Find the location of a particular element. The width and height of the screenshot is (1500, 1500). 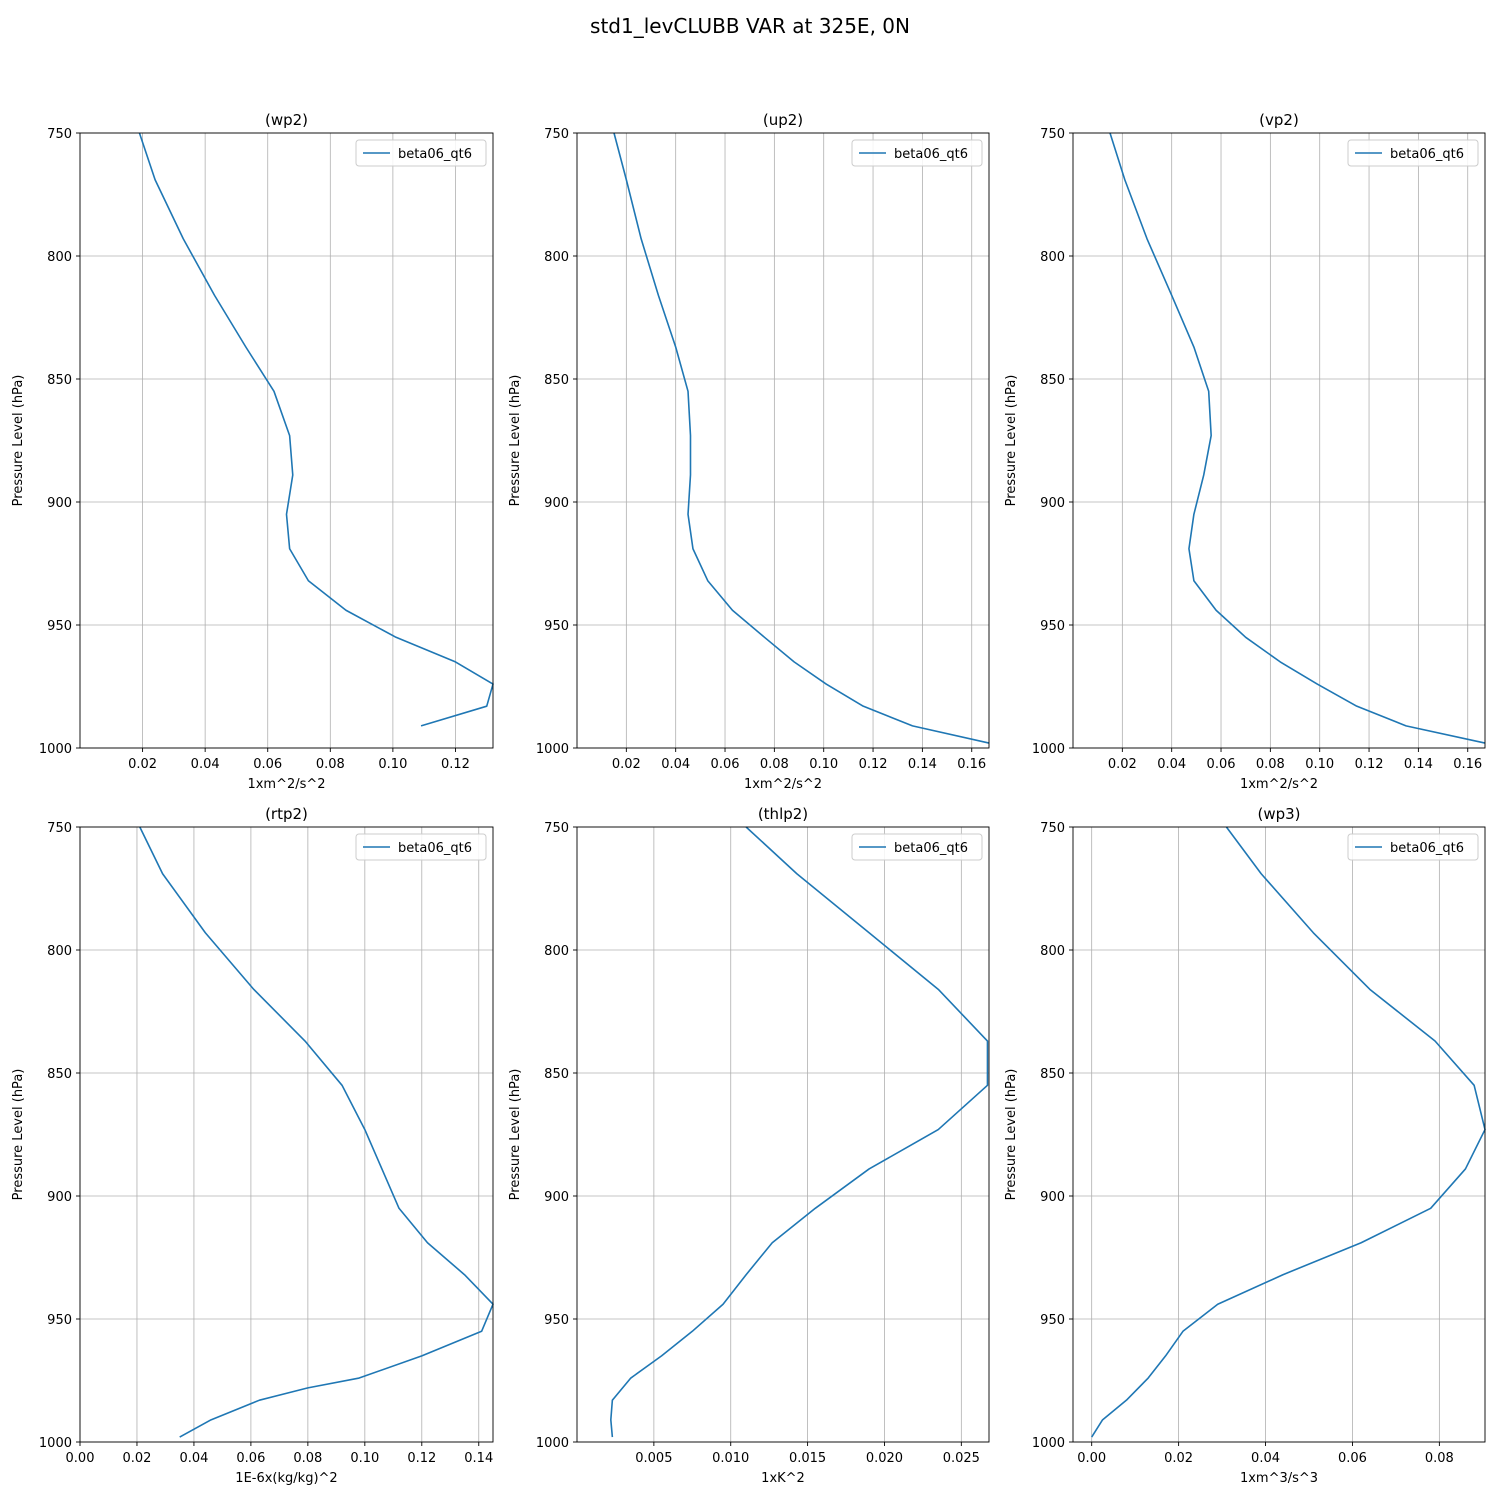

subplot-title: (vp2) is located at coordinates (1279, 120).